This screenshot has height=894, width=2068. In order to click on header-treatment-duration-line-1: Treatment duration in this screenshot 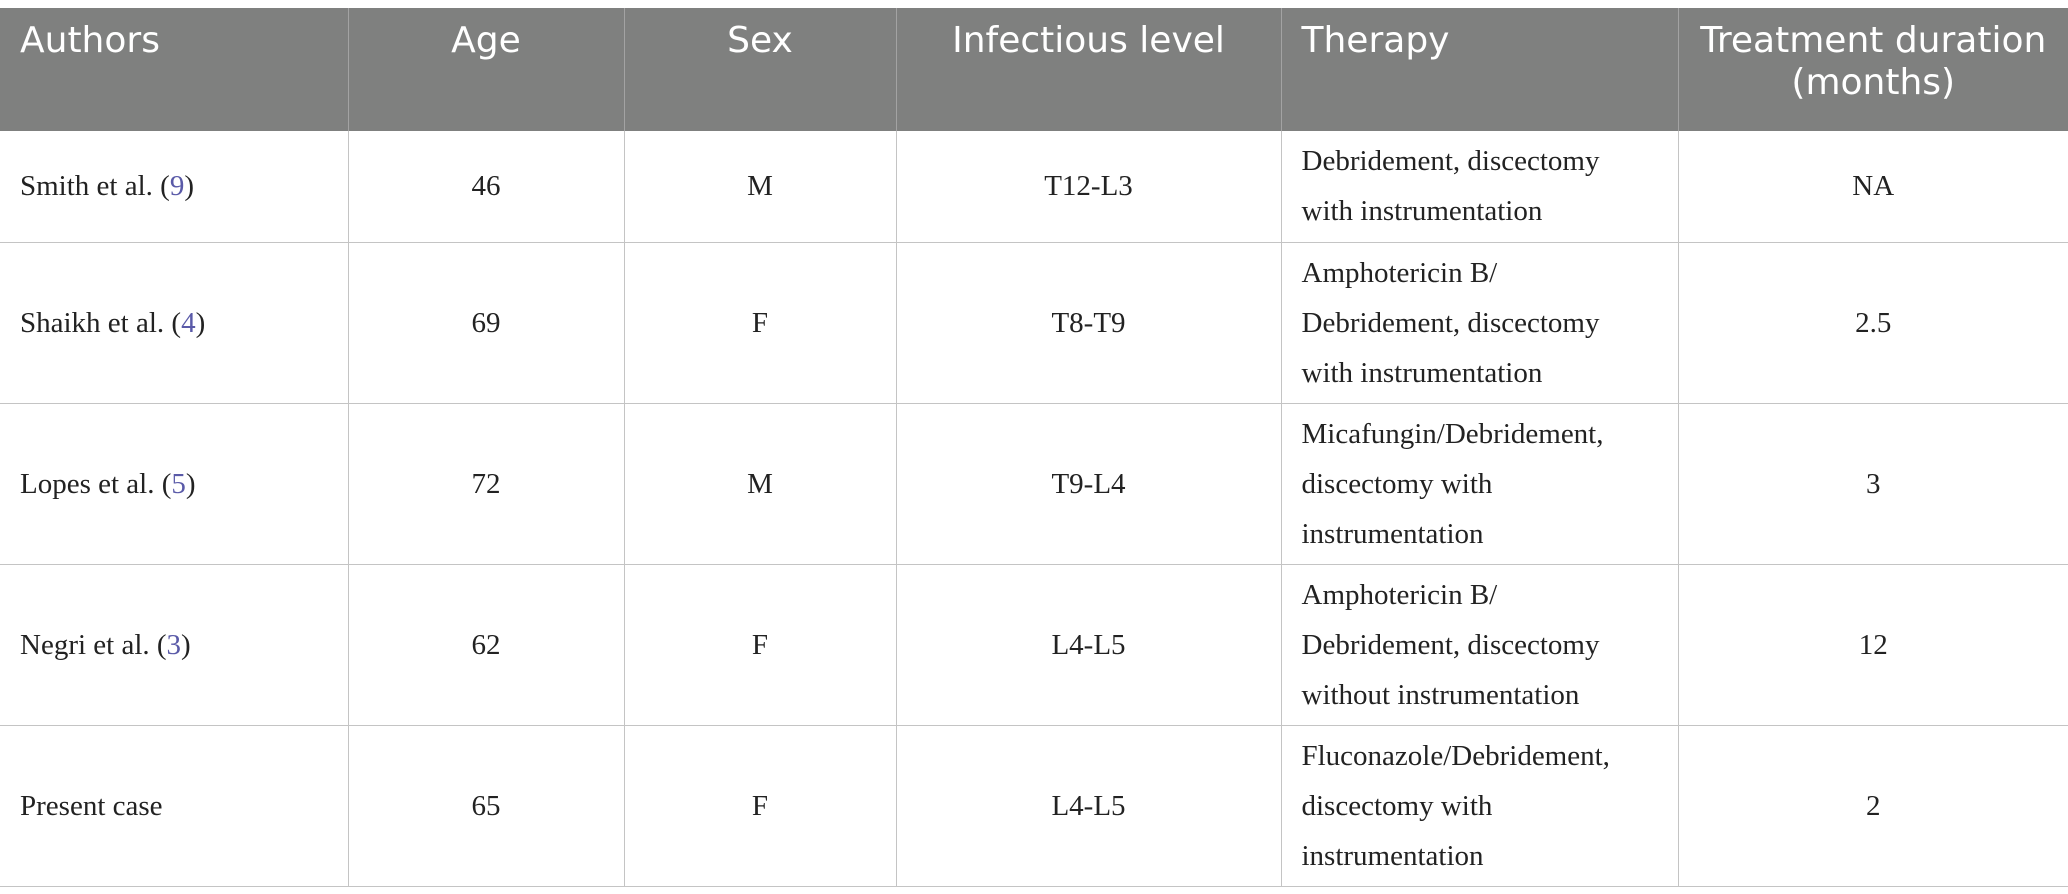, I will do `click(1873, 40)`.